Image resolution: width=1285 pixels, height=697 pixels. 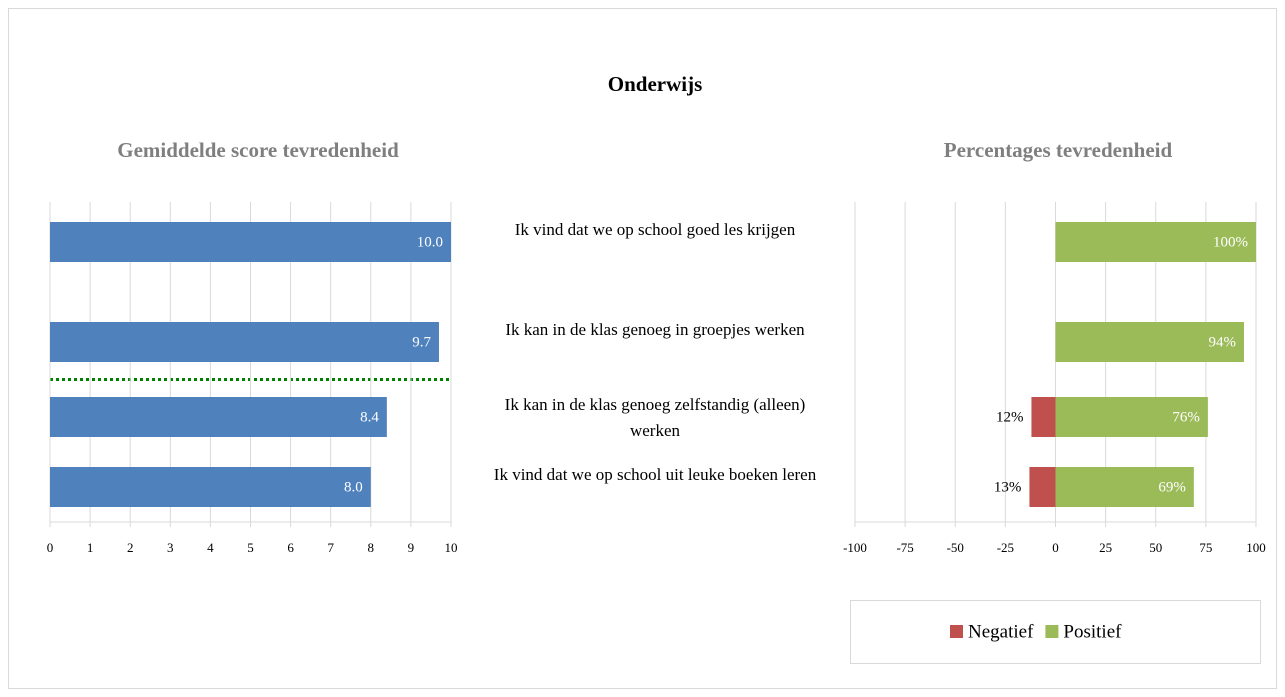 I want to click on value-label: 8.4, so click(x=369, y=417).